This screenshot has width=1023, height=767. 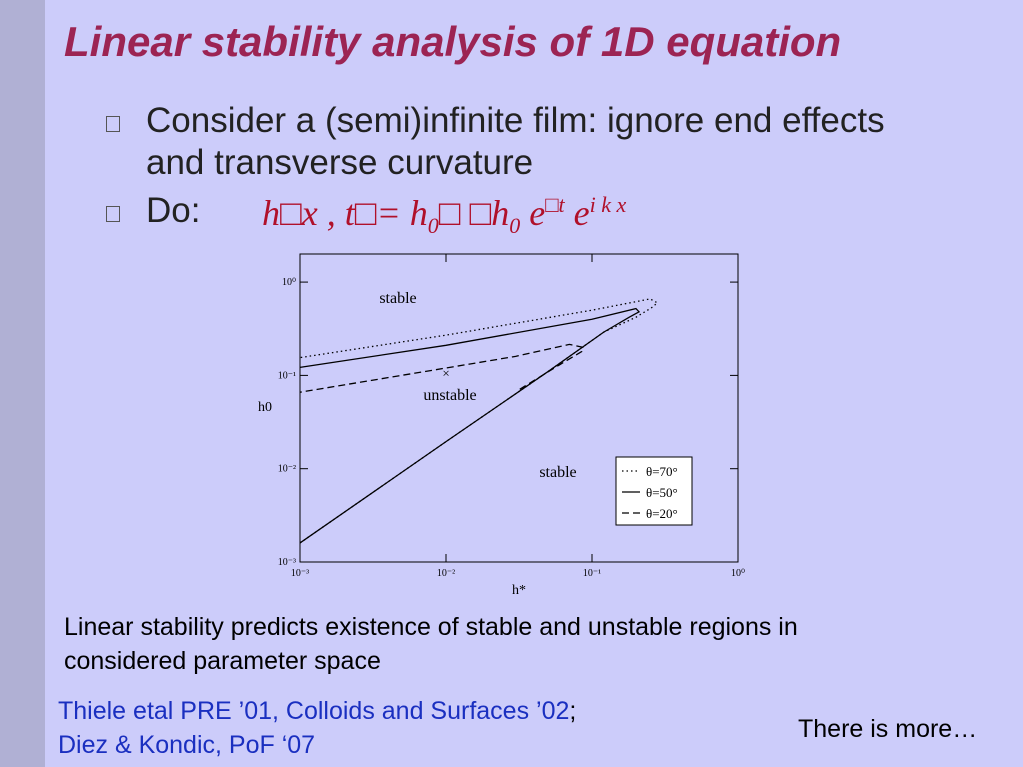 I want to click on legend-label: θ=50°, so click(x=662, y=492).